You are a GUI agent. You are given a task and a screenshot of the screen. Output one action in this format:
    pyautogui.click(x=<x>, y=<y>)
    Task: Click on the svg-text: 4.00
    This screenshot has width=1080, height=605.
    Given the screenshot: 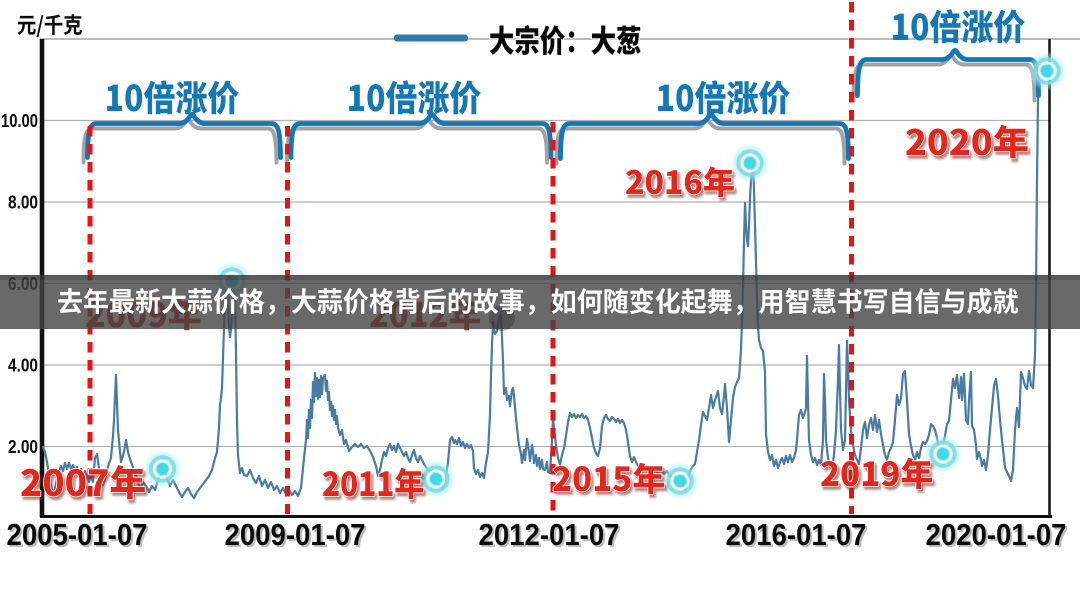 What is the action you would take?
    pyautogui.click(x=23, y=365)
    